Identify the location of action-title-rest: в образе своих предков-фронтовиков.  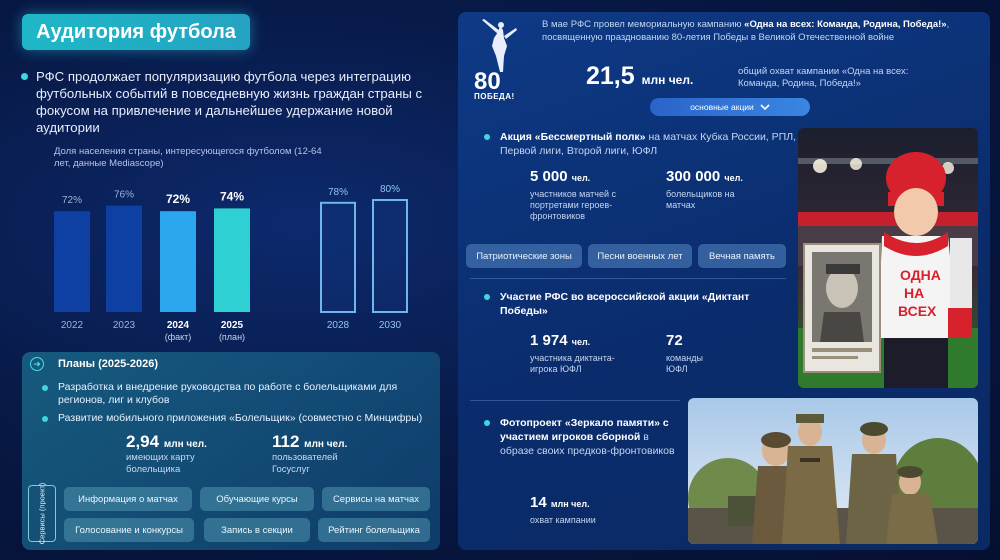
(587, 444).